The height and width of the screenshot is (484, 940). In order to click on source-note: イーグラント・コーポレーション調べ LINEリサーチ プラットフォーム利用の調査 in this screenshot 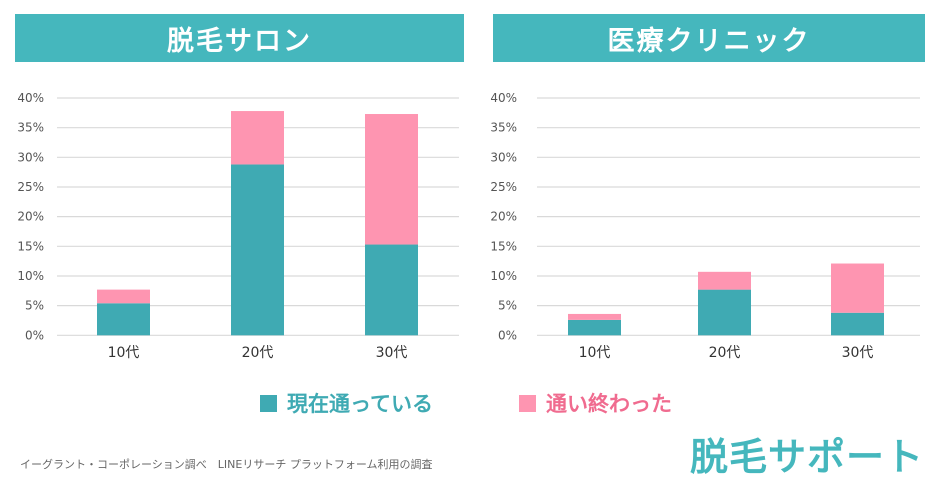, I will do `click(226, 464)`.